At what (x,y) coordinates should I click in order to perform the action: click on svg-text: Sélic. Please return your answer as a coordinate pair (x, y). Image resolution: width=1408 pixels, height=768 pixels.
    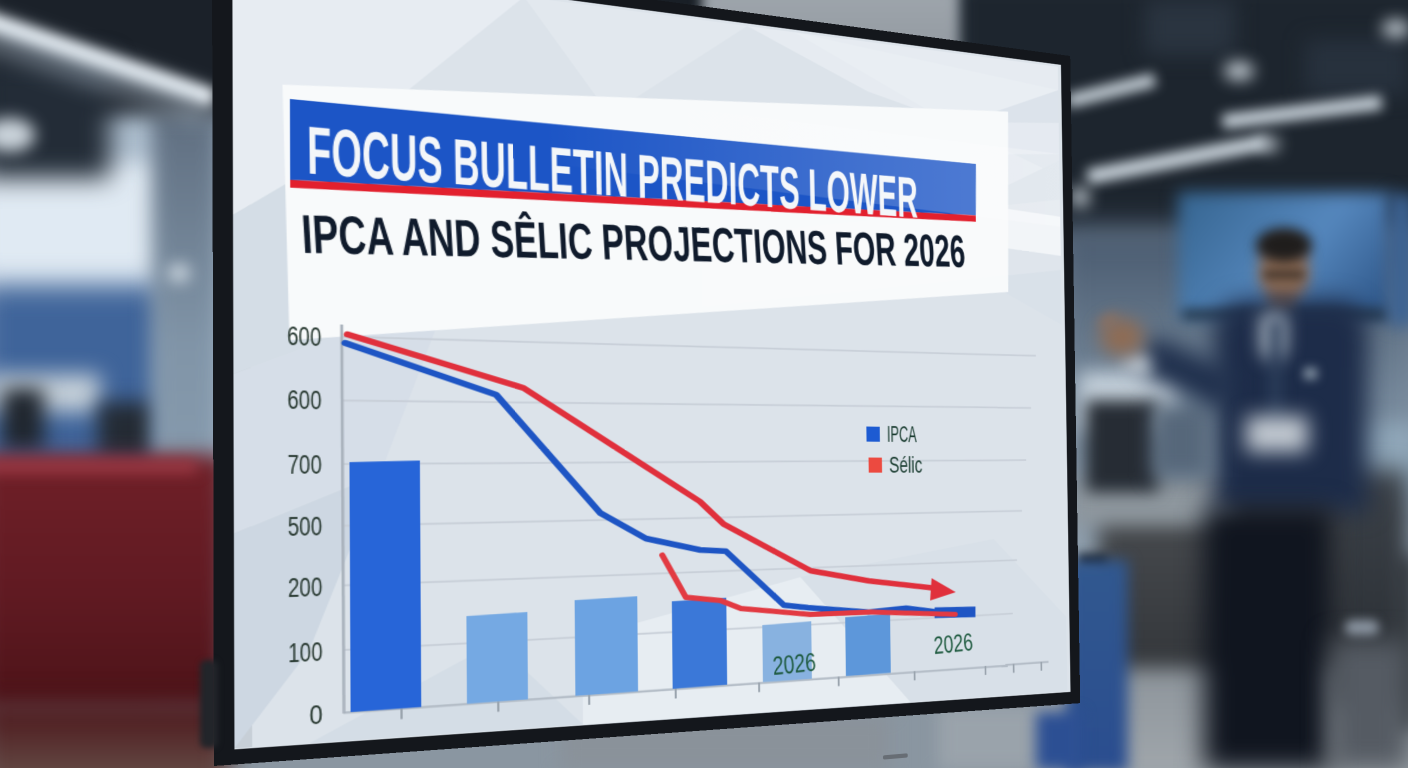
    Looking at the image, I should click on (906, 464).